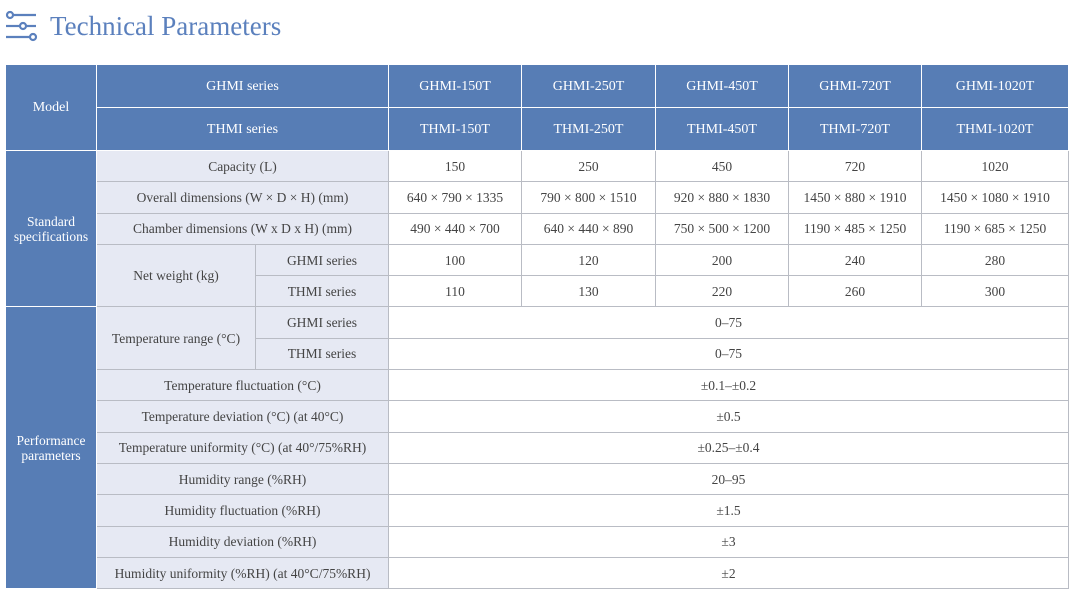  What do you see at coordinates (242, 228) in the screenshot?
I see `cell: Chamber dimensions (W x D x H) (mm)` at bounding box center [242, 228].